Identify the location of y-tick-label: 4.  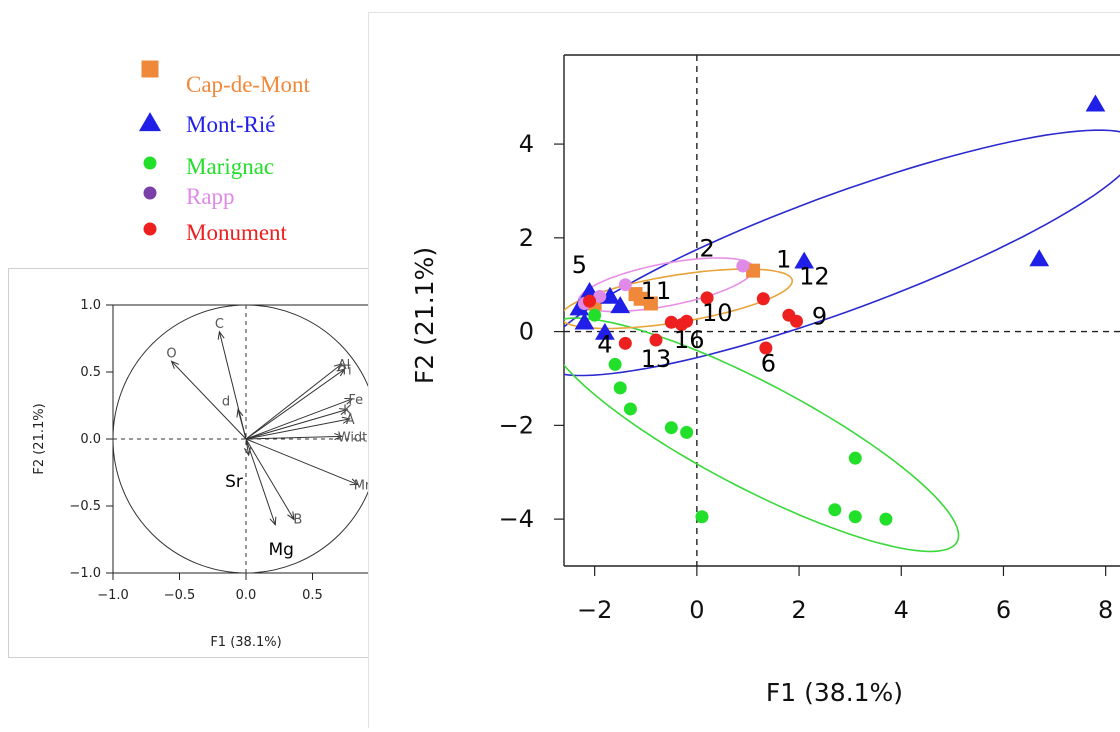
(526, 144).